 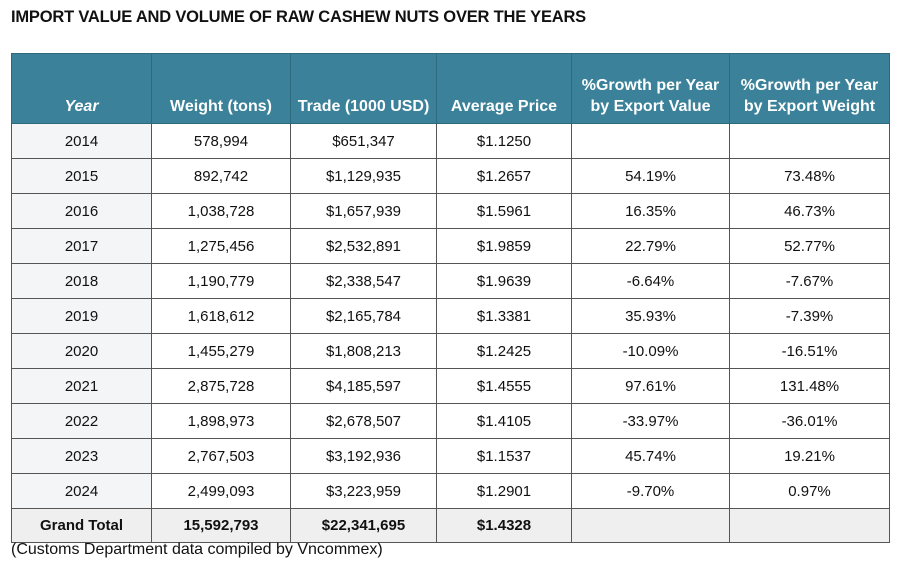 I want to click on header-growth-weight: %Growth per Year by Export Weight, so click(x=809, y=88).